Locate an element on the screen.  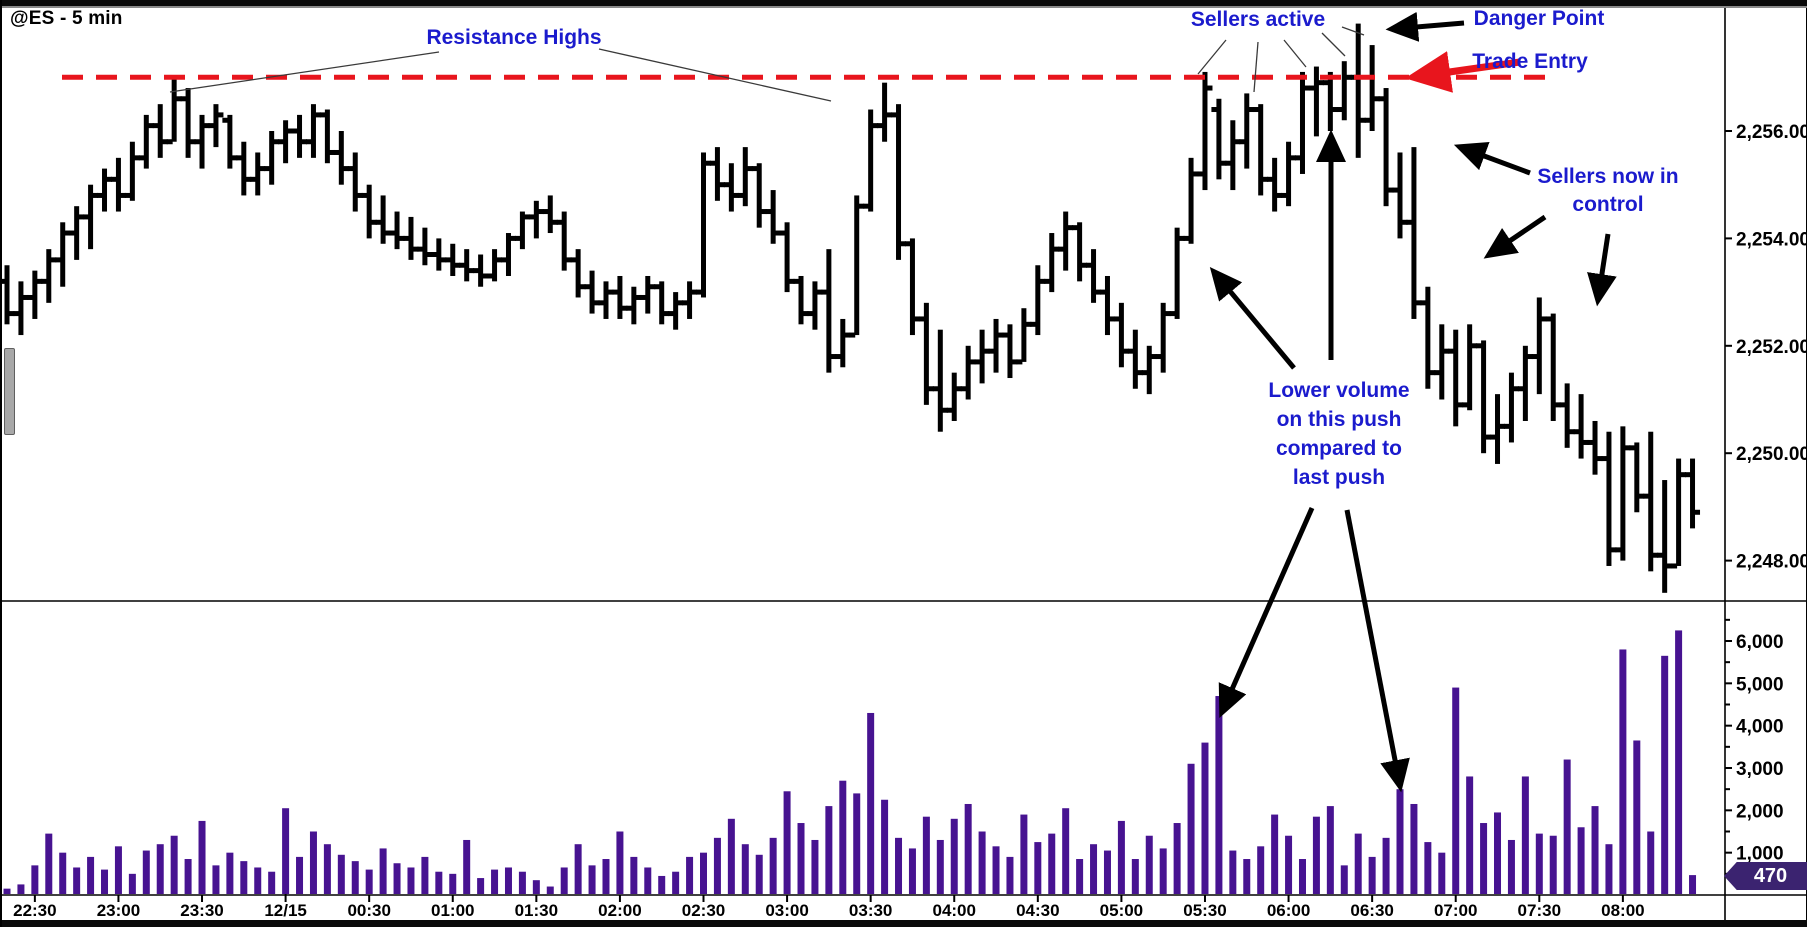
window-top-edge-shadow is located at coordinates (904, 7).